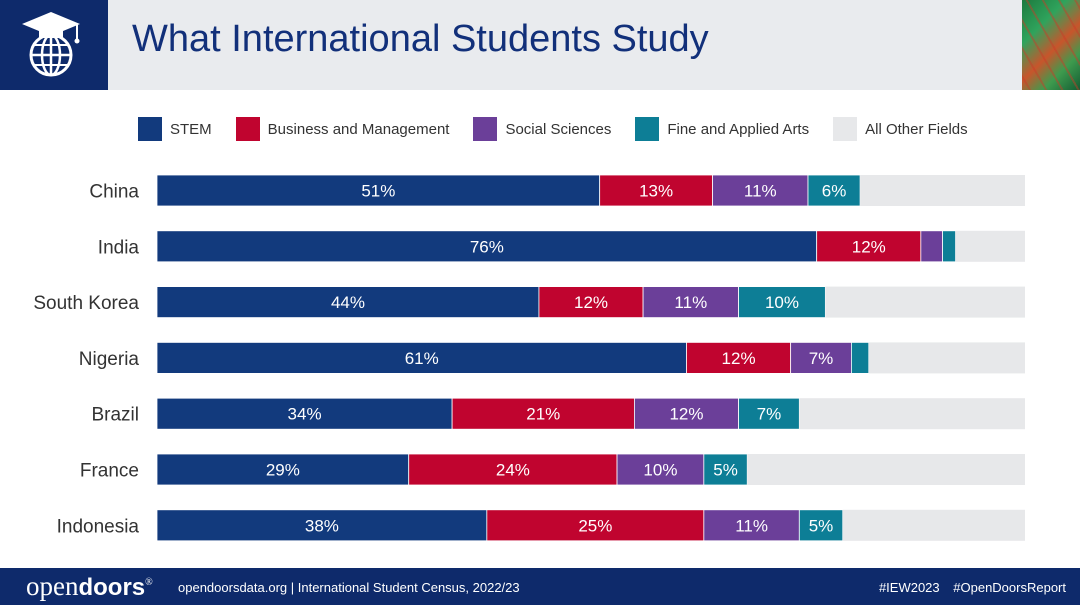 Image resolution: width=1080 pixels, height=605 pixels. I want to click on category-label: Brazil, so click(115, 415).